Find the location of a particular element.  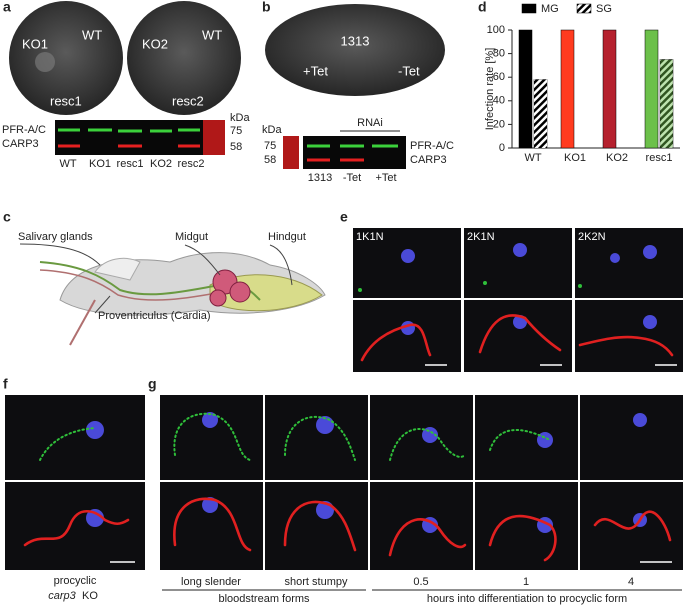

plate-label: resc2 is located at coordinates (188, 100).